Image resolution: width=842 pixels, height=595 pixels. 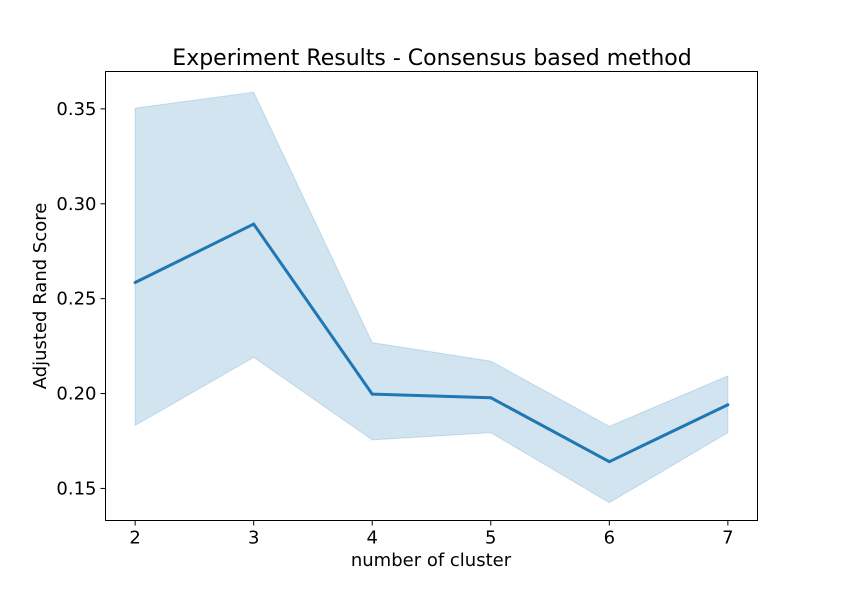 I want to click on y-tick-label: 0.30, so click(x=76, y=204).